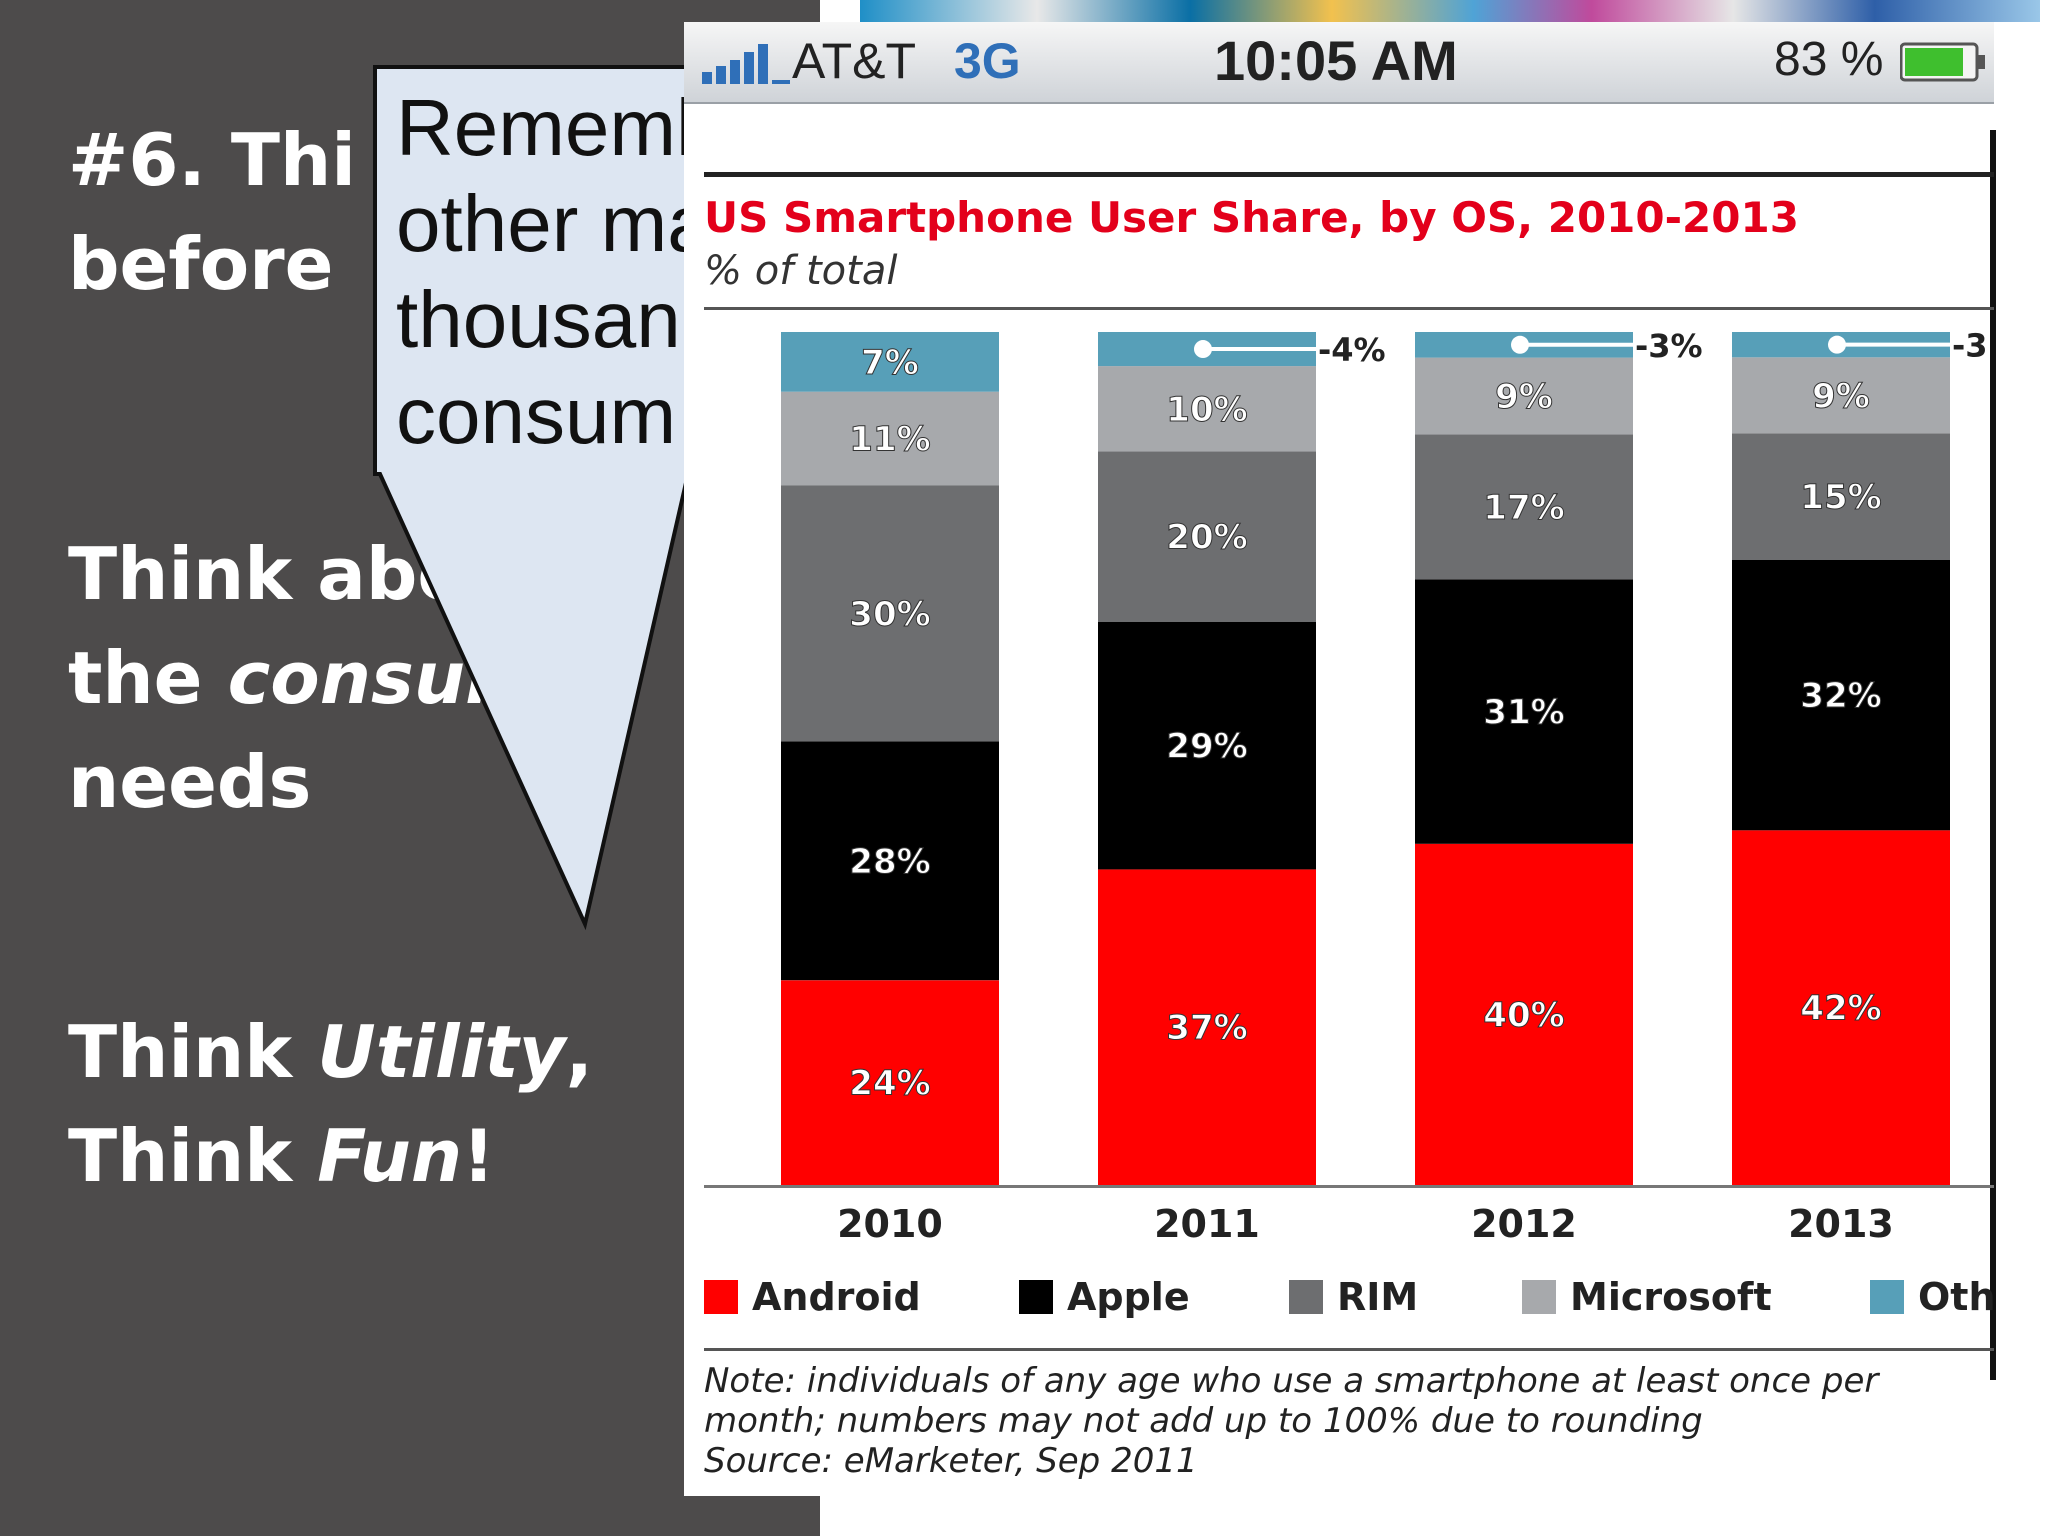 The height and width of the screenshot is (1536, 2048). I want to click on x-tick-2010: 2010, so click(890, 1224).